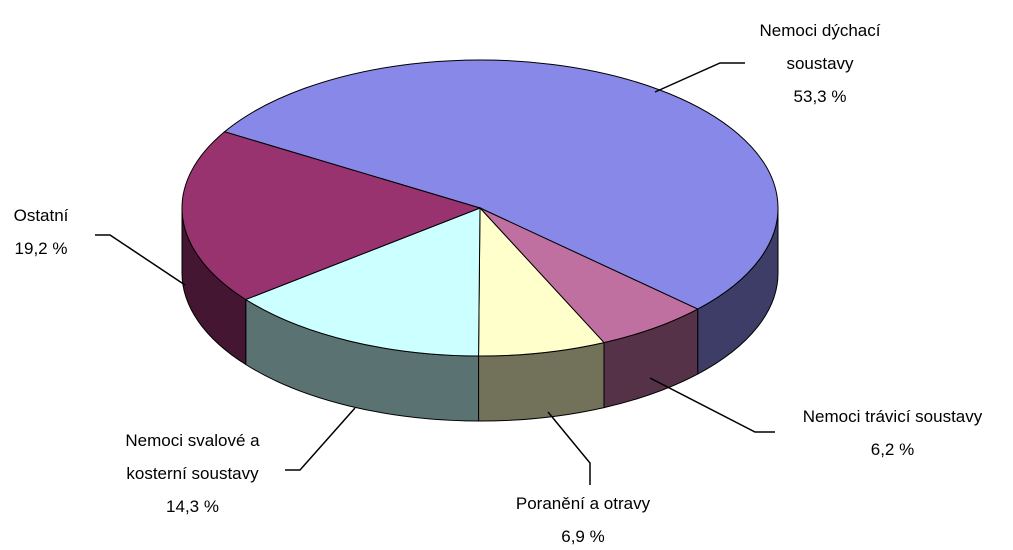  Describe the element at coordinates (820, 96) in the screenshot. I see `value-label: 53,3 %` at that location.